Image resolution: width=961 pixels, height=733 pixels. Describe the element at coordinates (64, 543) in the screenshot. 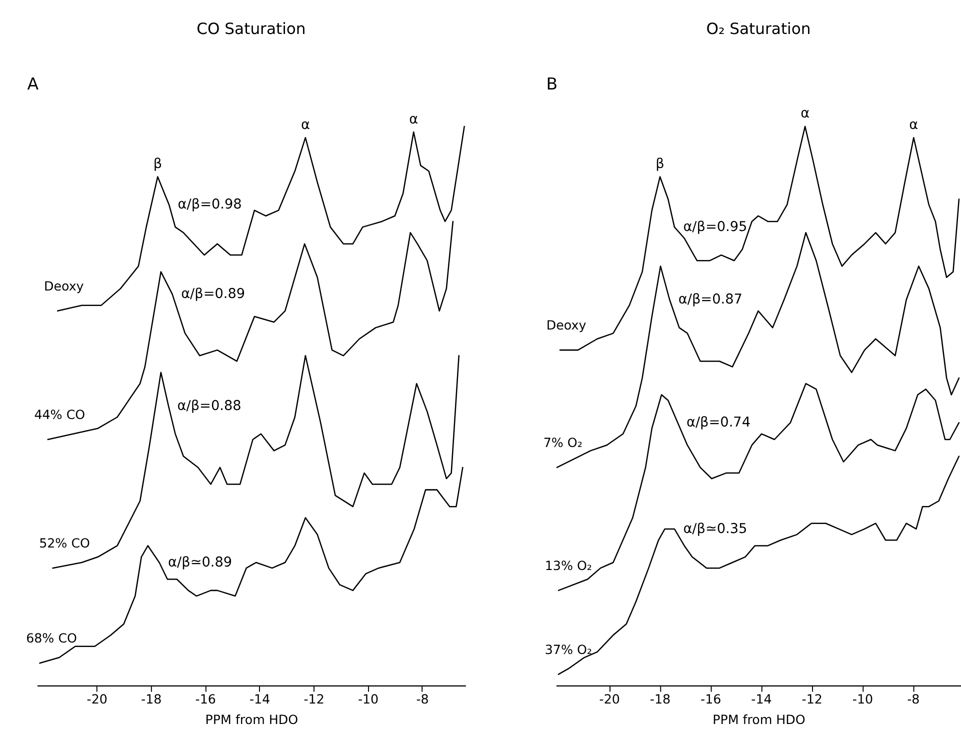

I see `series-label: 52% CO` at that location.